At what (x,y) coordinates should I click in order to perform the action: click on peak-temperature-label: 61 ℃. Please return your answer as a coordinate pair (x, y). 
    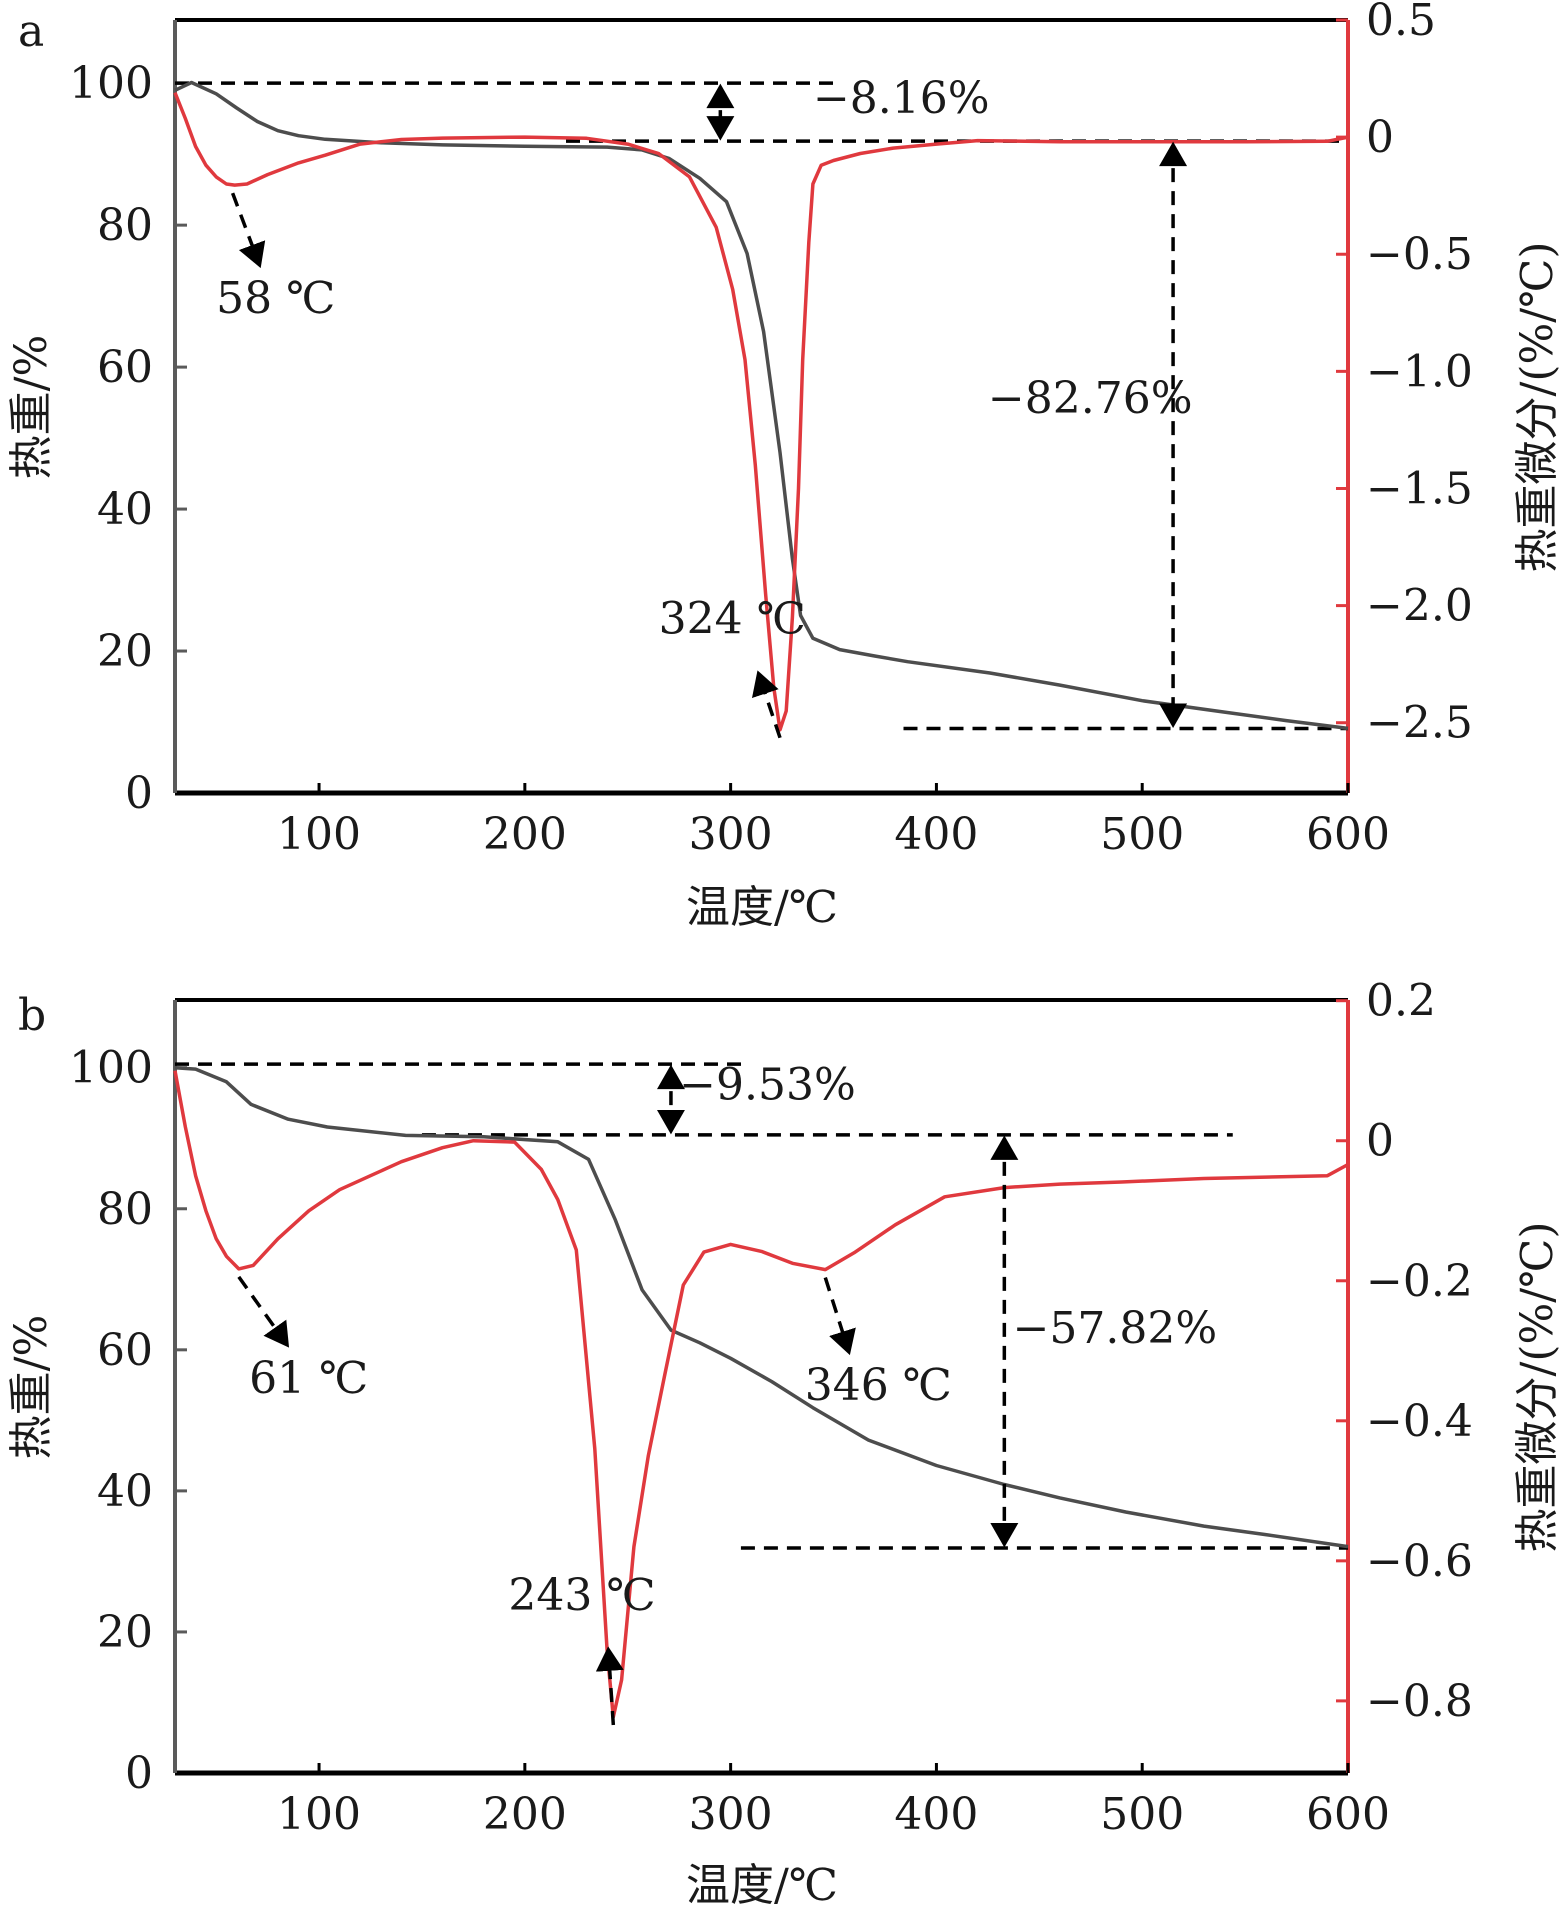
    Looking at the image, I should click on (308, 1378).